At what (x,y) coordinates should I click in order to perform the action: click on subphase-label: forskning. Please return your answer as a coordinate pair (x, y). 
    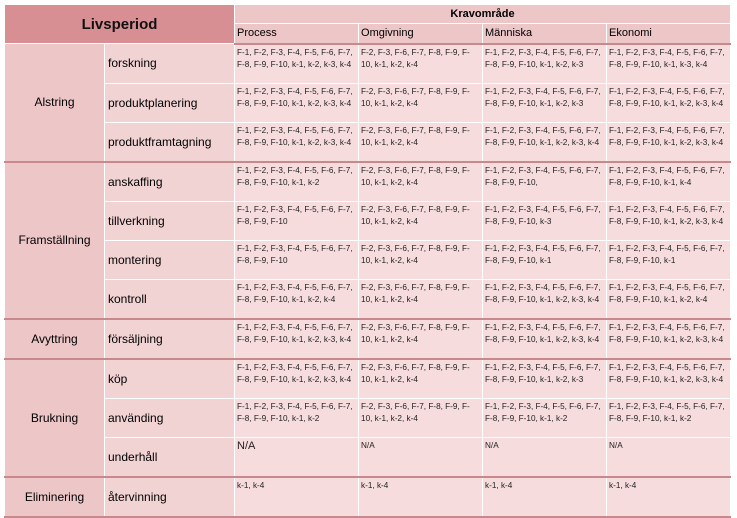
    Looking at the image, I should click on (169, 63).